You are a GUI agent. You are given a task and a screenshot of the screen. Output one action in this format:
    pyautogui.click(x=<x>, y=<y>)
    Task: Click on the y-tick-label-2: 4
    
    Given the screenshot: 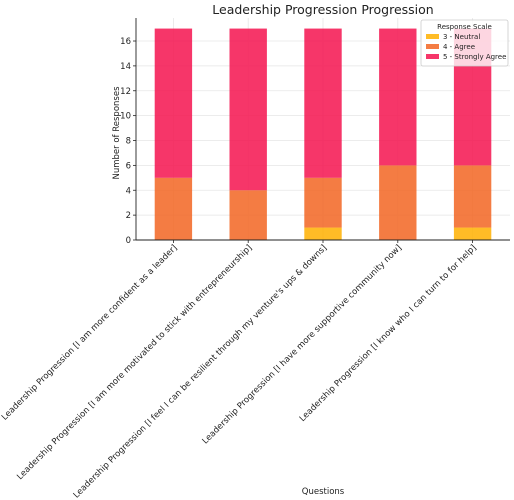 What is the action you would take?
    pyautogui.click(x=128, y=191)
    